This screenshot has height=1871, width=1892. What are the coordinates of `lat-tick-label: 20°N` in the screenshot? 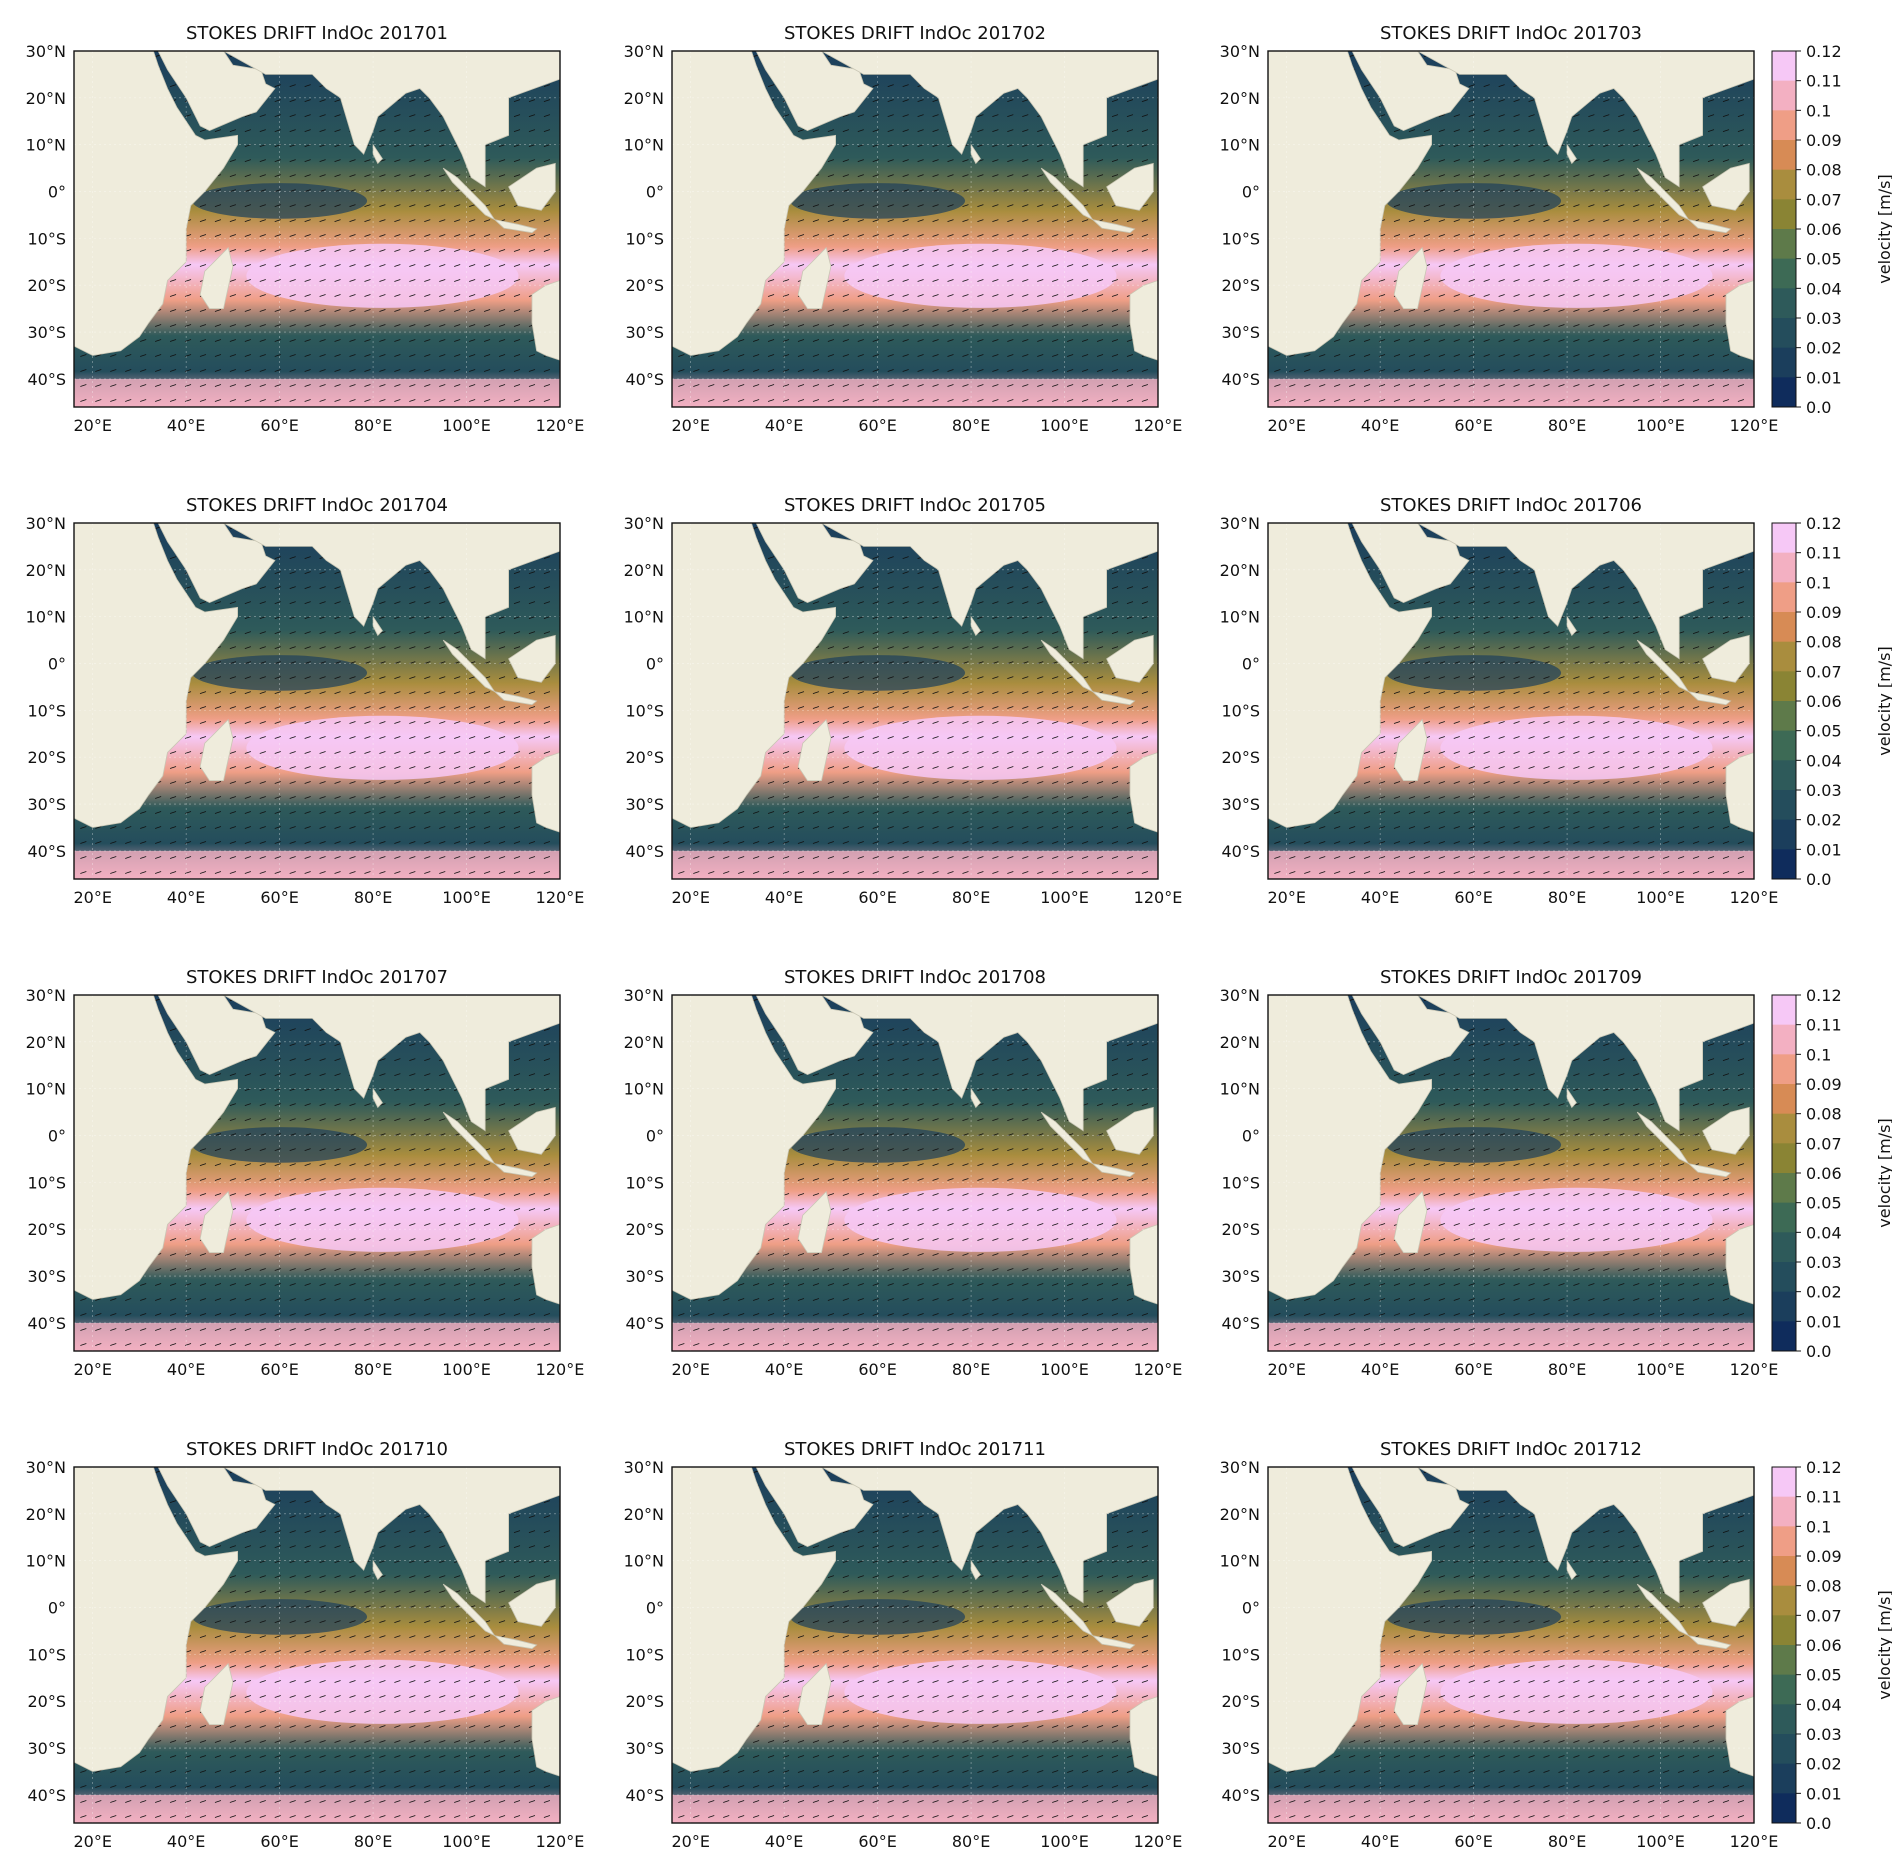 It's located at (46, 98).